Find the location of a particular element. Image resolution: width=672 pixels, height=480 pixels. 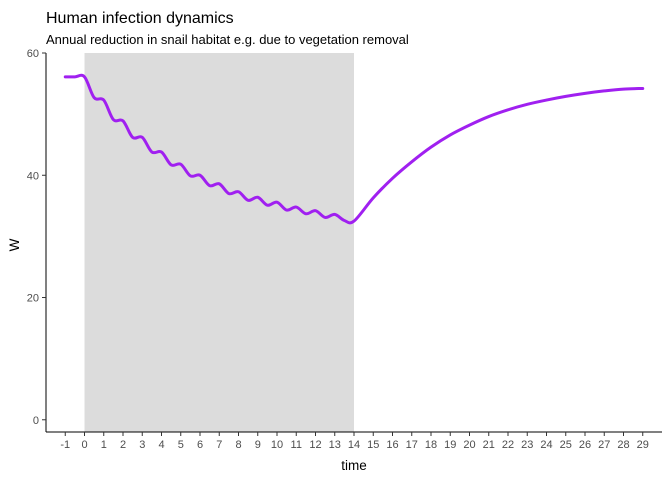

x-tick-label: 2 is located at coordinates (123, 445).